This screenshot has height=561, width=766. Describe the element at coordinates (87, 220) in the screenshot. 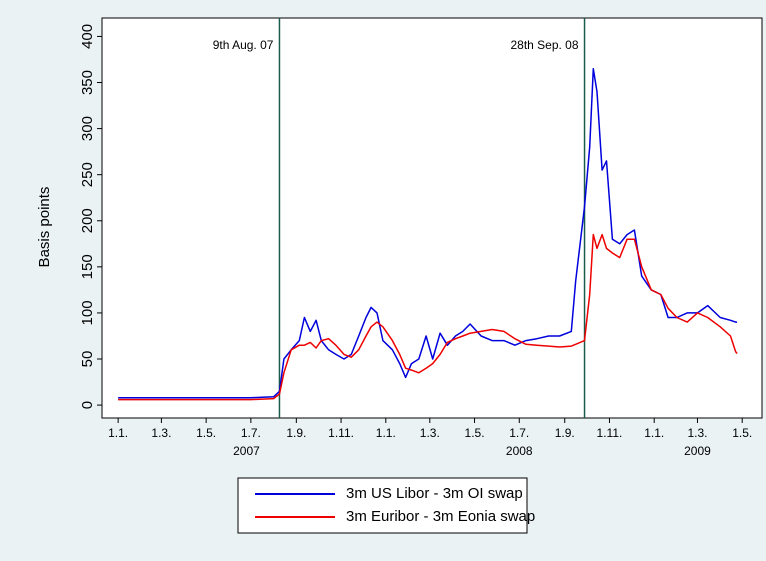

I see `y-tick-label: 200` at that location.